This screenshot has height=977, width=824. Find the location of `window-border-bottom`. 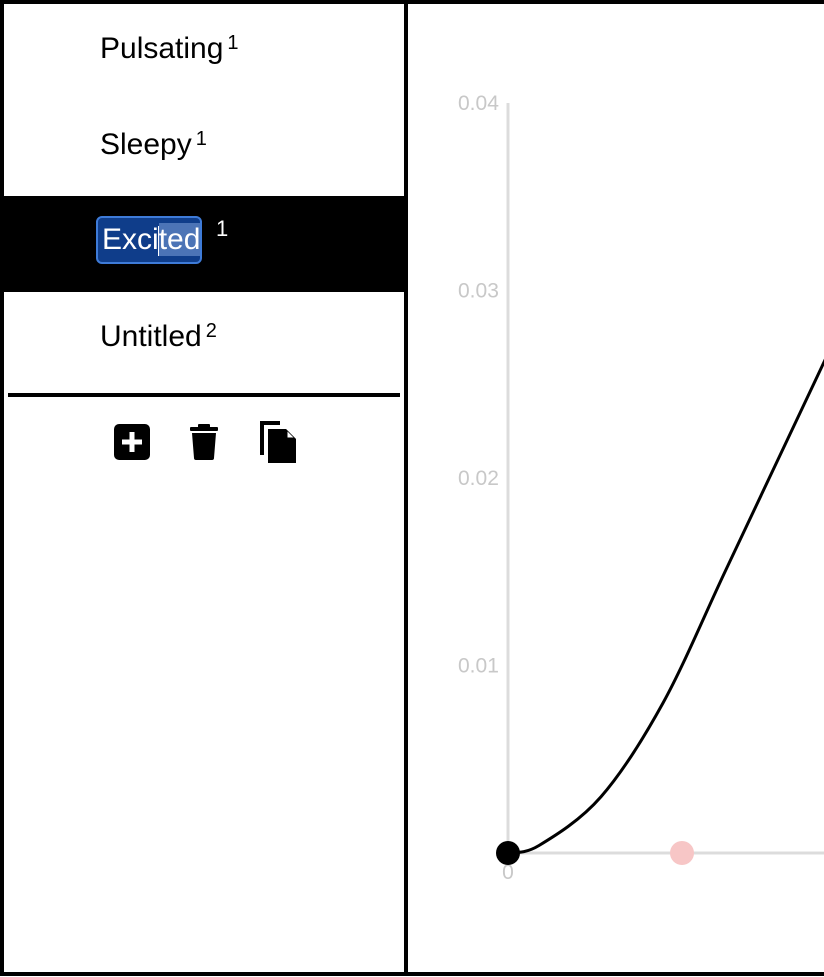

window-border-bottom is located at coordinates (412, 974).